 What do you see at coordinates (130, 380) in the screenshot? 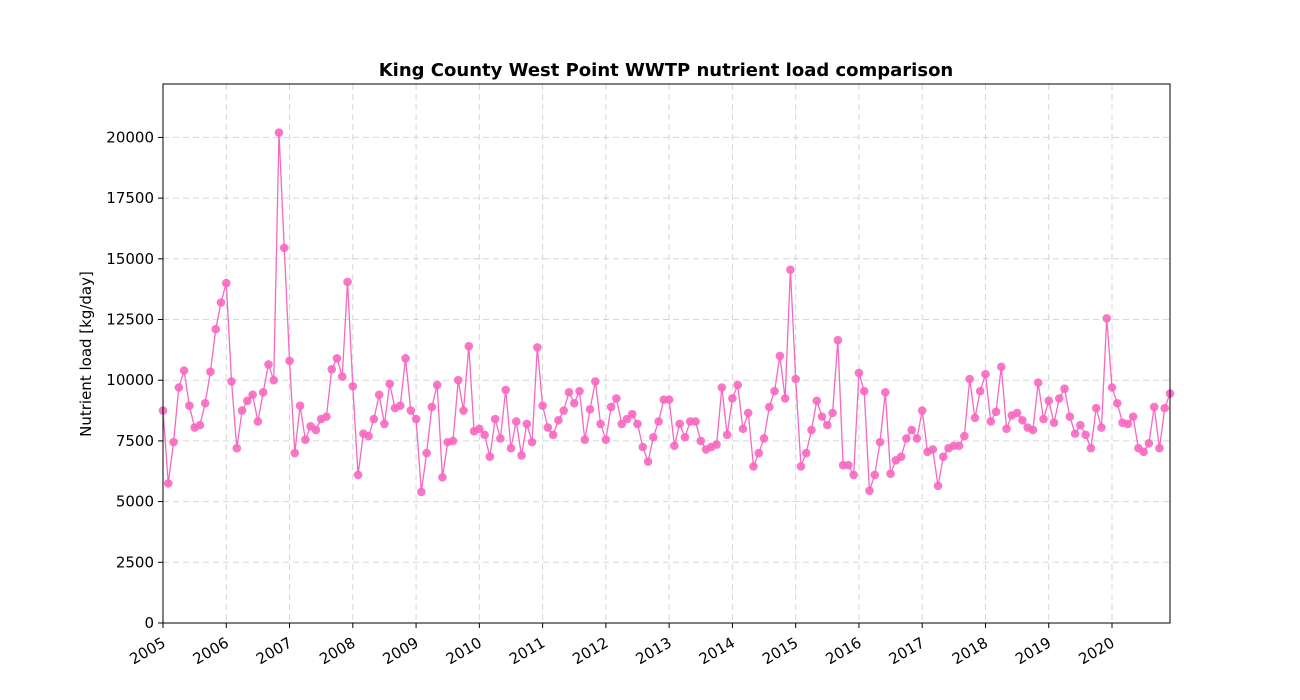
I see `y-tick-label: 10000` at bounding box center [130, 380].